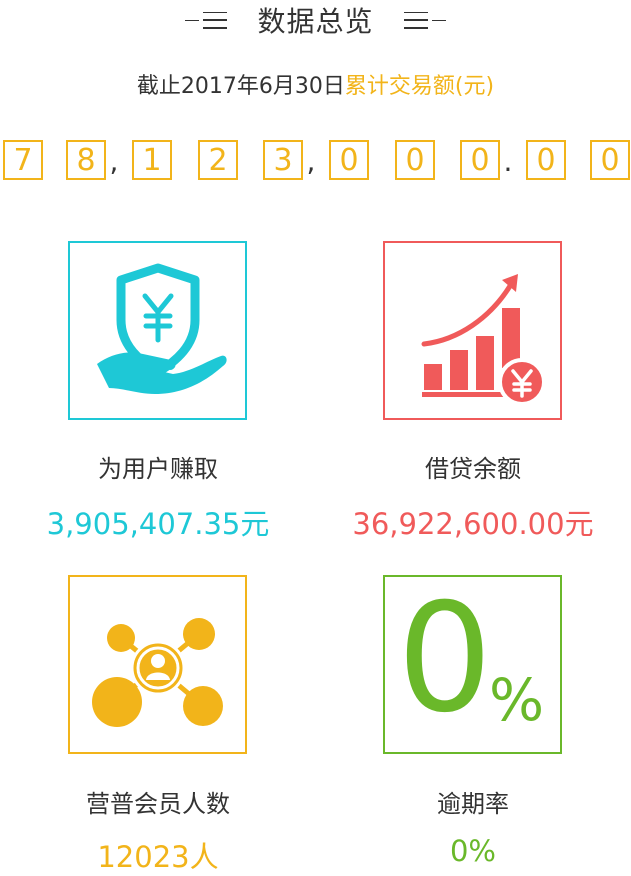 This screenshot has height=876, width=631. I want to click on digit-box: 3, so click(283, 160).